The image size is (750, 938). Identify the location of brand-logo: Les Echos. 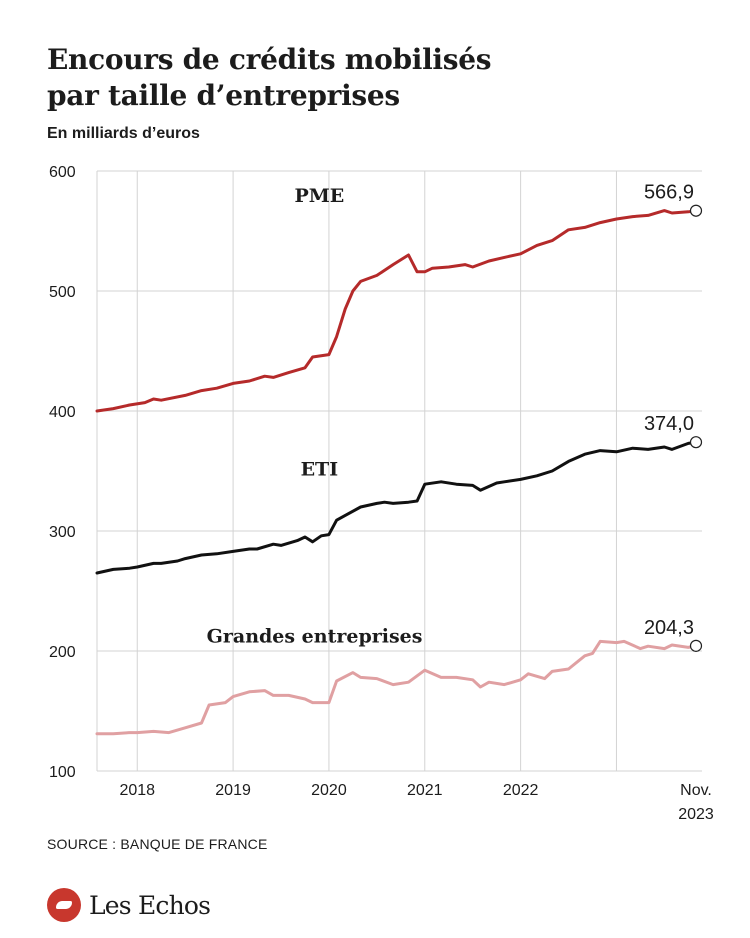
(129, 905).